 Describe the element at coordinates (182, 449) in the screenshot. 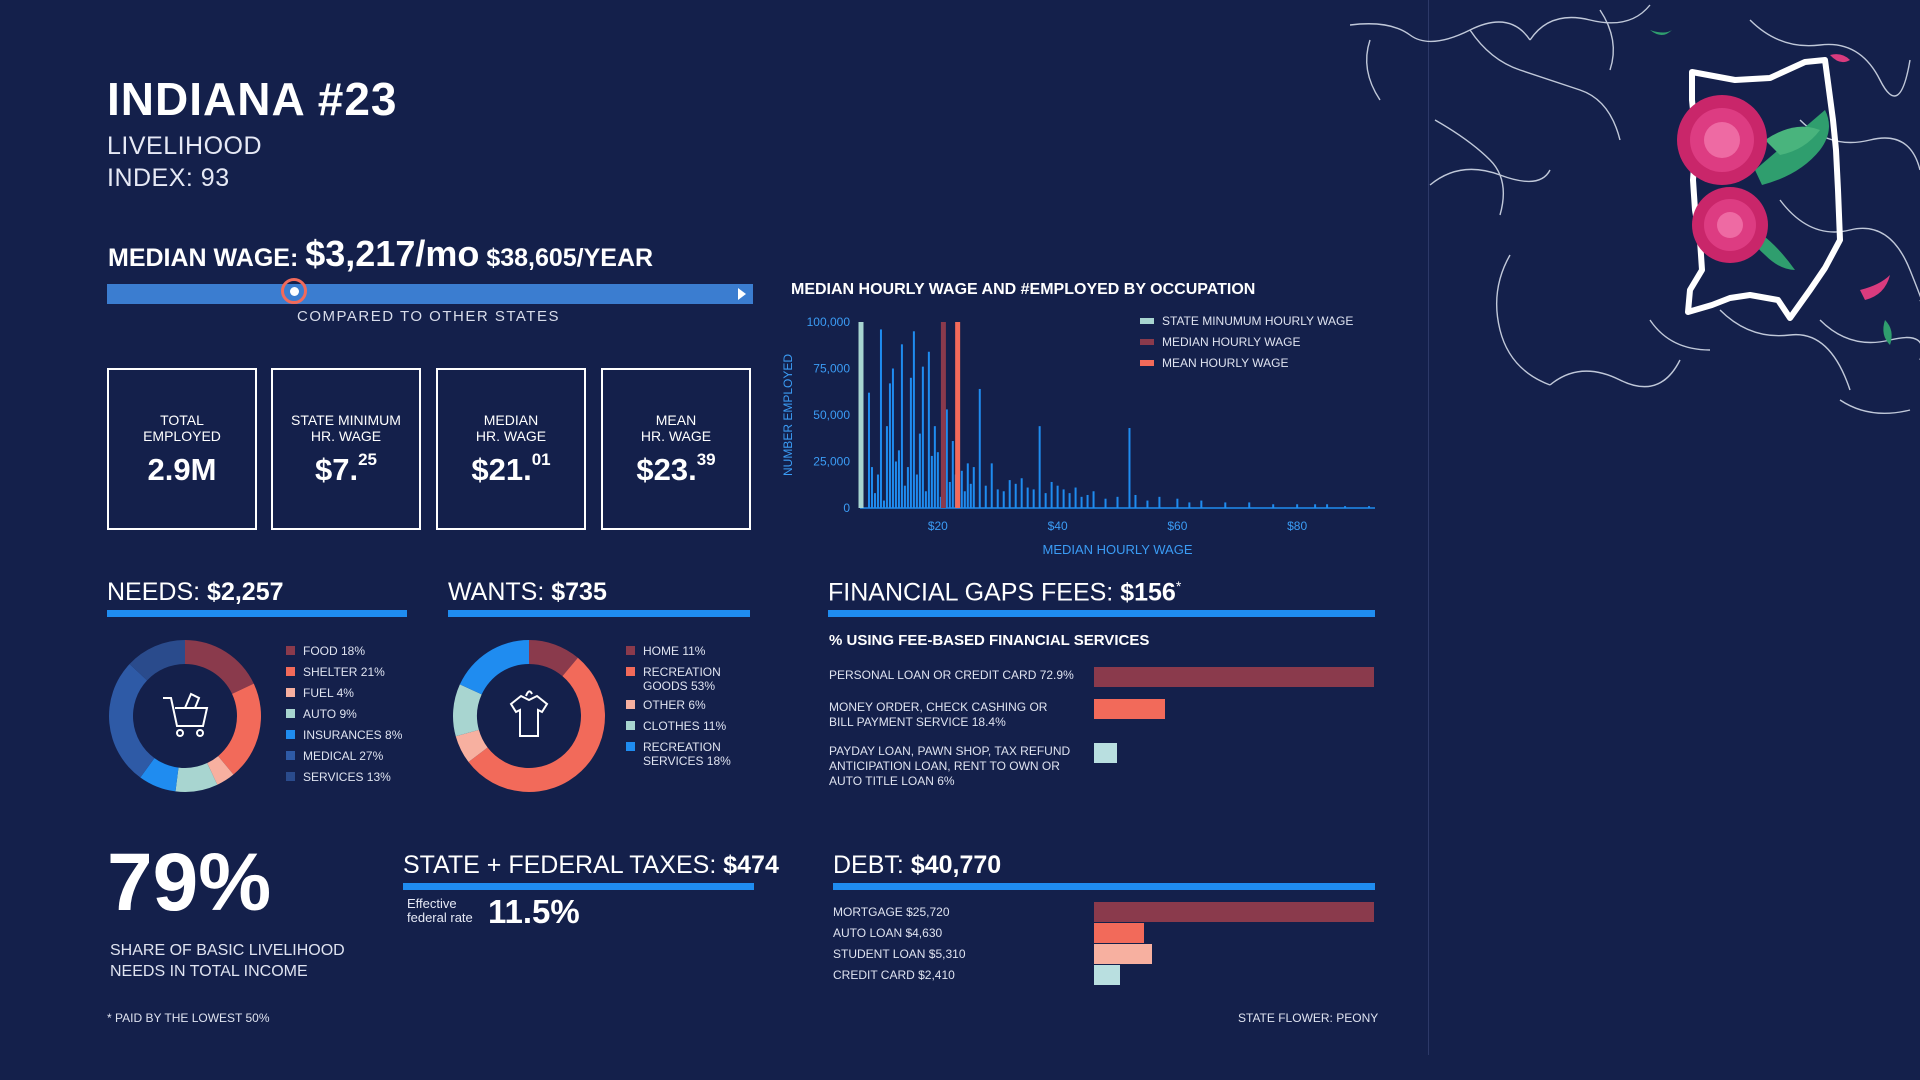

I see `stat-box-total-employed: TOTAL EMPLOYED 2.9M` at that location.